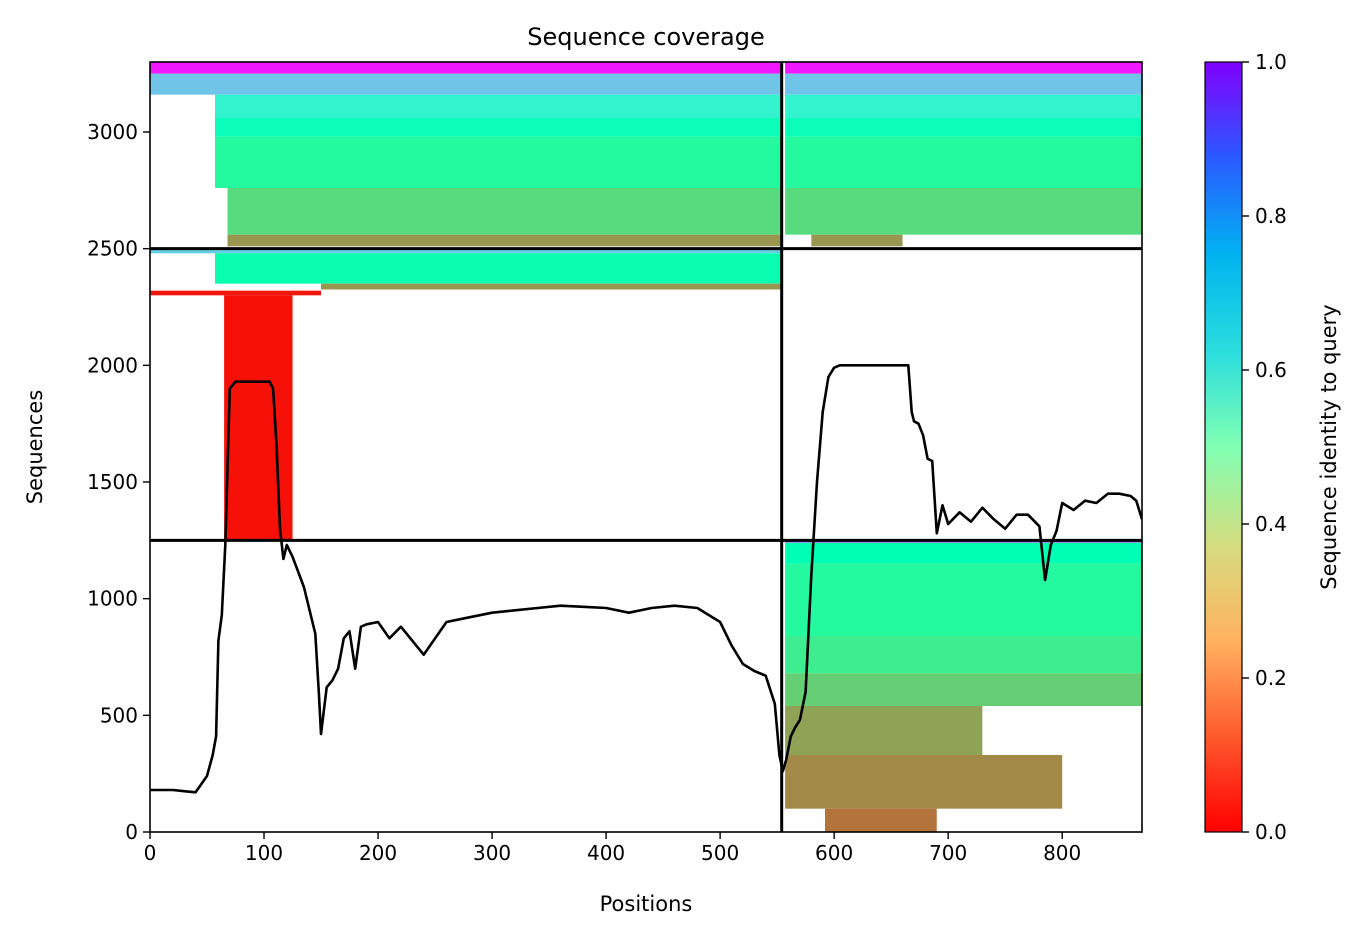 This screenshot has height=939, width=1364. Describe the element at coordinates (1223, 447) in the screenshot. I see `colorbar` at that location.